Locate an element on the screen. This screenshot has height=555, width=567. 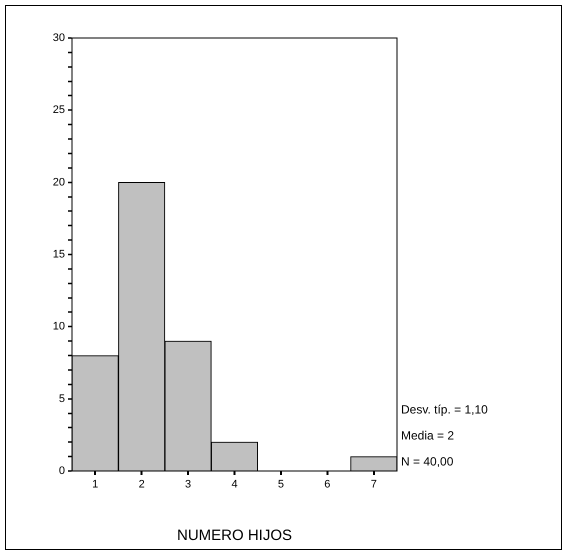
y-tick-label: 5 is located at coordinates (61, 398).